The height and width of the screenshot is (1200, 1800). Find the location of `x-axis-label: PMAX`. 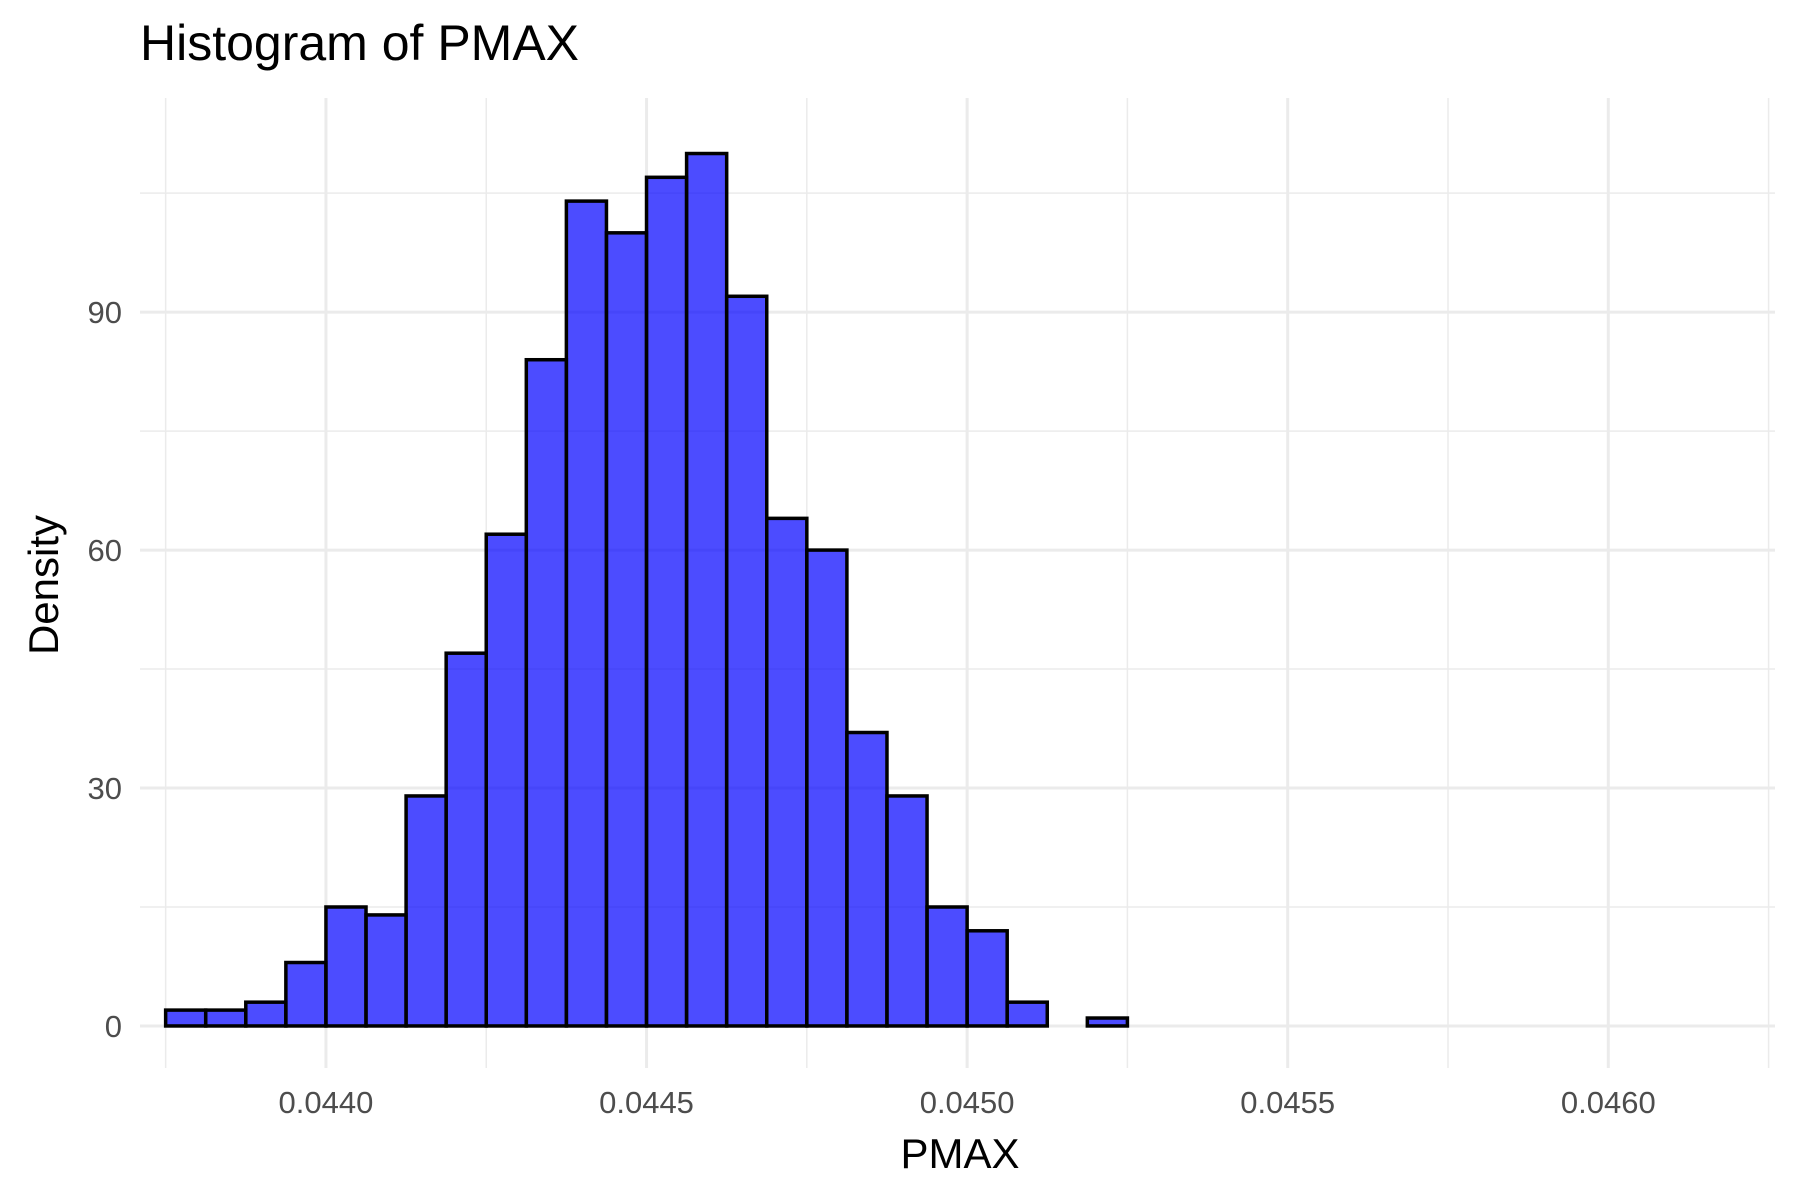

x-axis-label: PMAX is located at coordinates (960, 1153).